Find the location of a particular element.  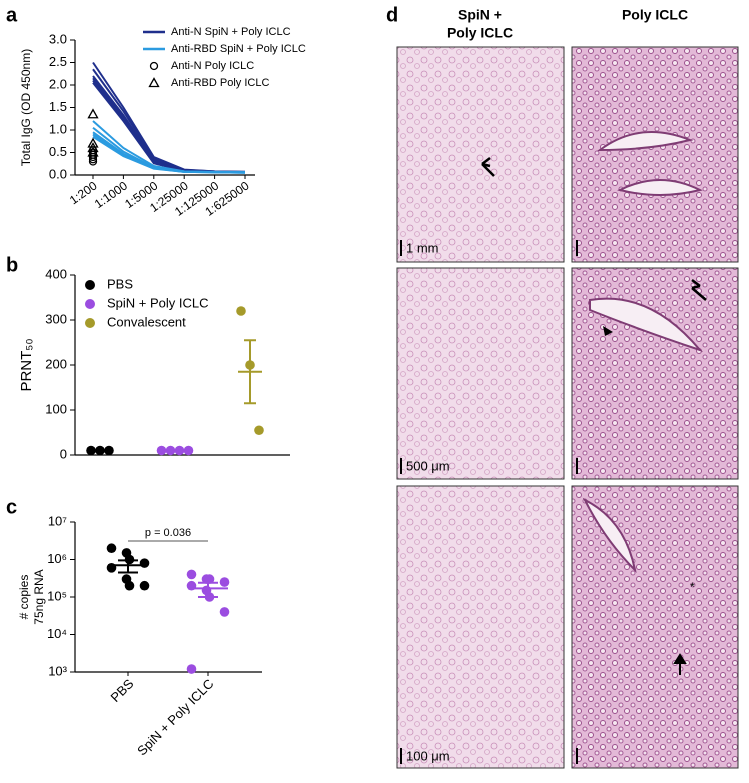

asterisk: * is located at coordinates (692, 587).